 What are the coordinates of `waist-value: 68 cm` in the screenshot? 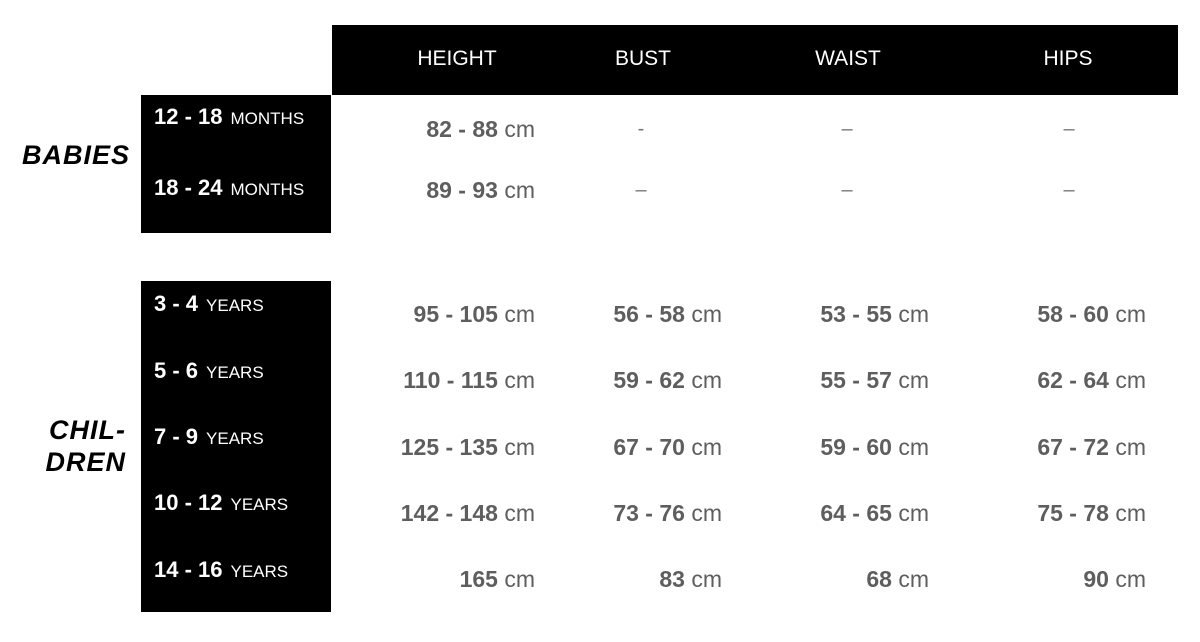 It's located at (897, 579).